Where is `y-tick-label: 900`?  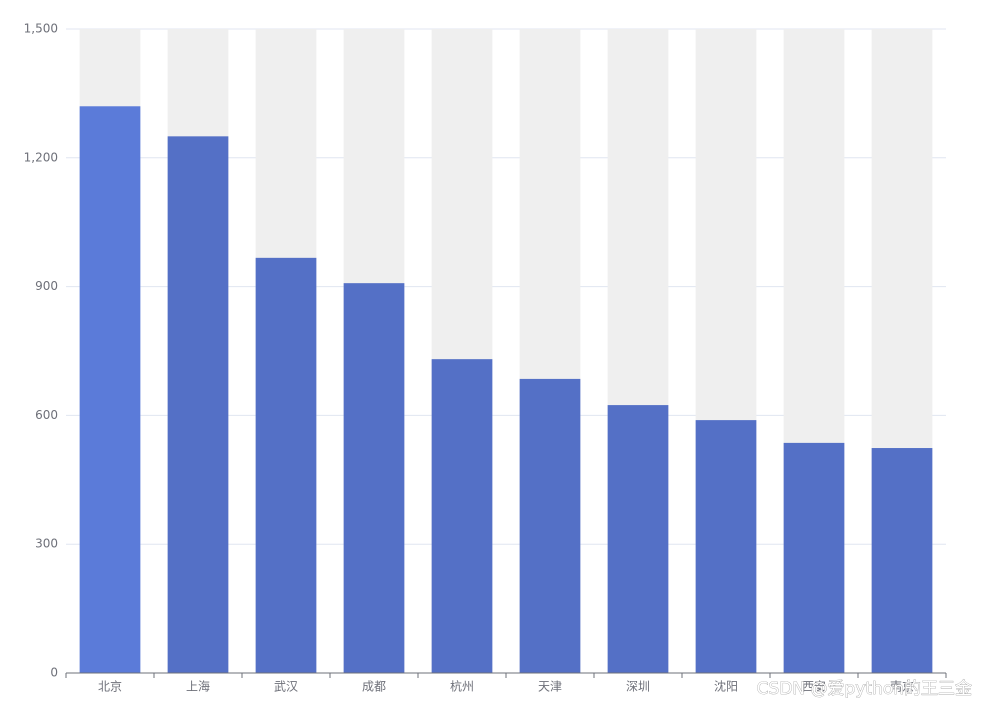
y-tick-label: 900 is located at coordinates (46, 286).